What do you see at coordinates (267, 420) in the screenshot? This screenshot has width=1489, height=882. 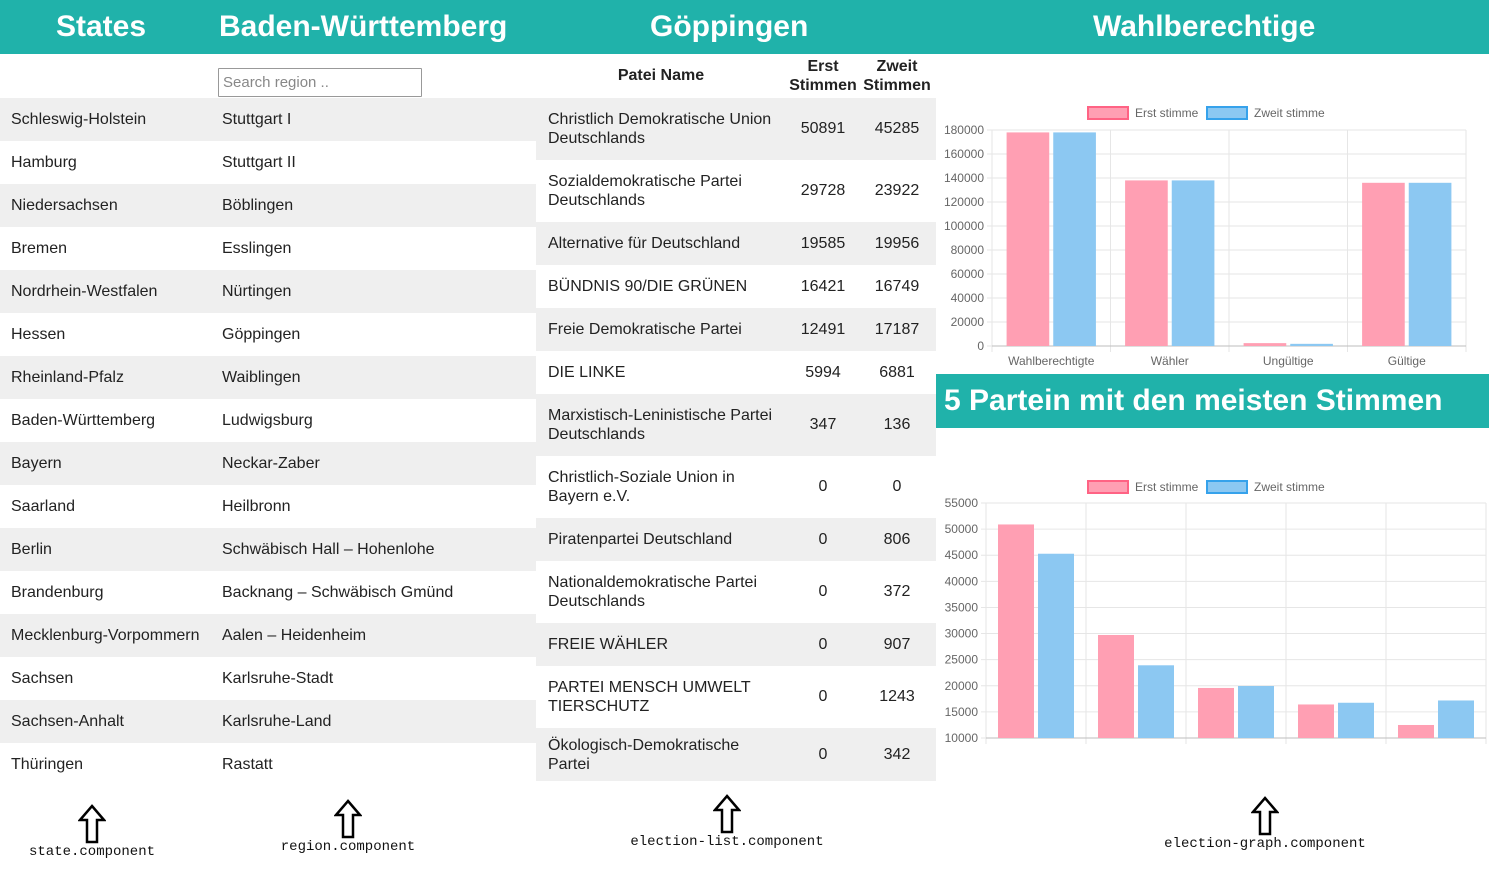 I see `region-list-item: Ludwigsburg` at bounding box center [267, 420].